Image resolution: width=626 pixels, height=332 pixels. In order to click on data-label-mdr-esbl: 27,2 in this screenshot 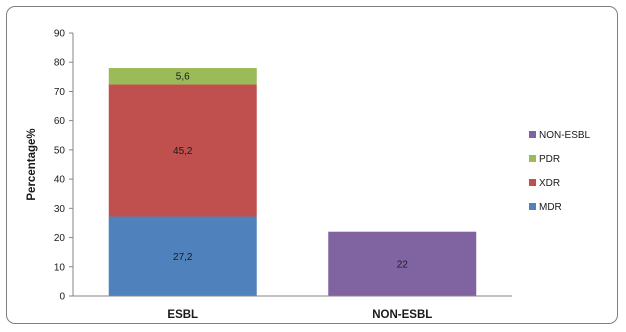, I will do `click(183, 257)`.